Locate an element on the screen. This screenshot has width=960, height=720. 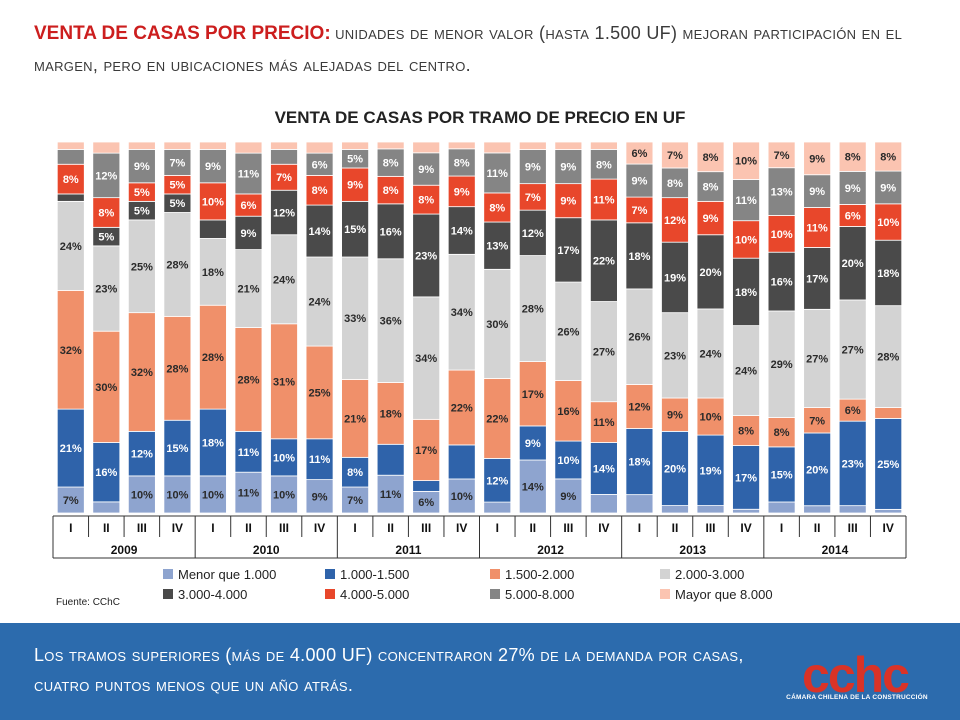
data-label-s3-q8: 33% is located at coordinates (355, 319).